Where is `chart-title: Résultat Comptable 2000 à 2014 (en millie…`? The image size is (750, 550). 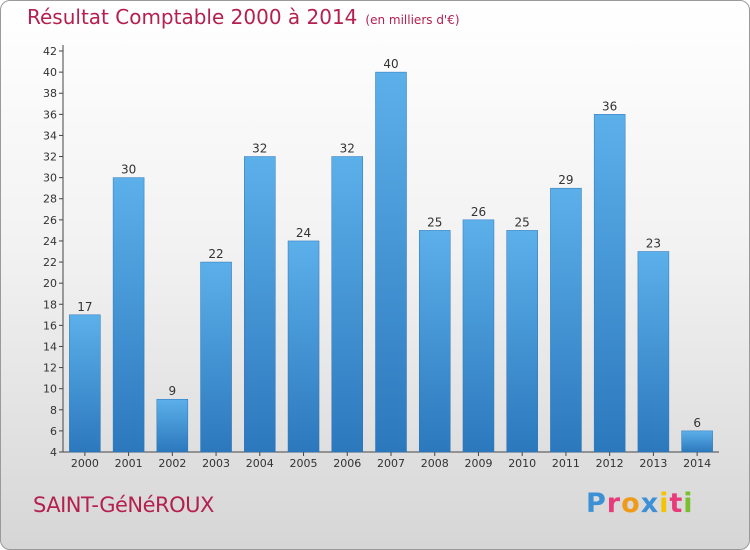
chart-title: Résultat Comptable 2000 à 2014 (en millie… is located at coordinates (243, 17).